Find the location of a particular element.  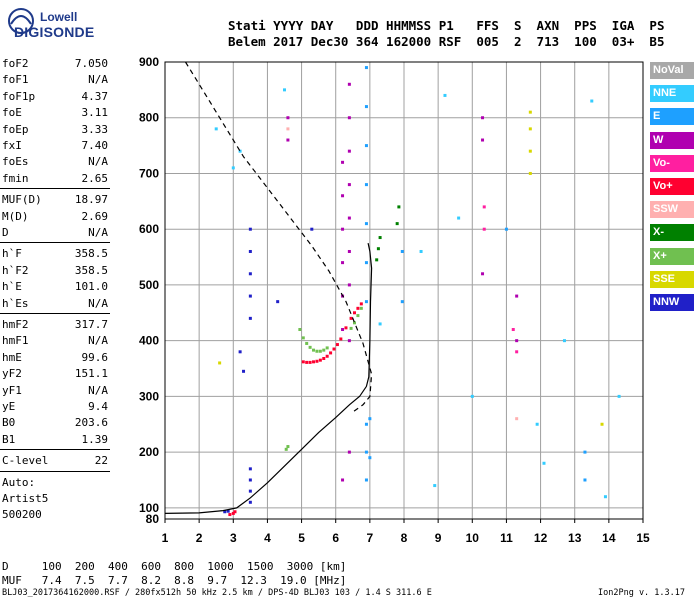

scaled-param-value: 358.5 is located at coordinates (91, 270).